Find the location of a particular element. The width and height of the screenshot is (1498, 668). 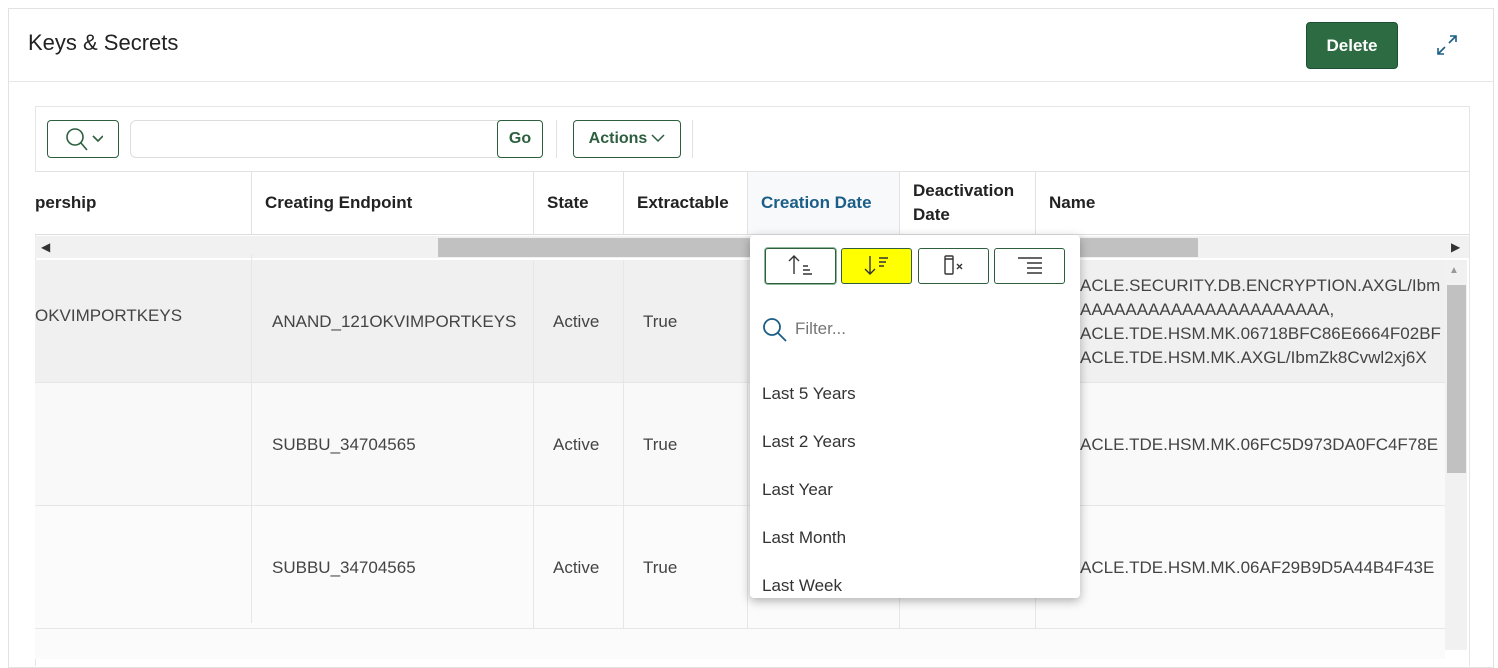

filter-option: Last Year is located at coordinates (797, 489).